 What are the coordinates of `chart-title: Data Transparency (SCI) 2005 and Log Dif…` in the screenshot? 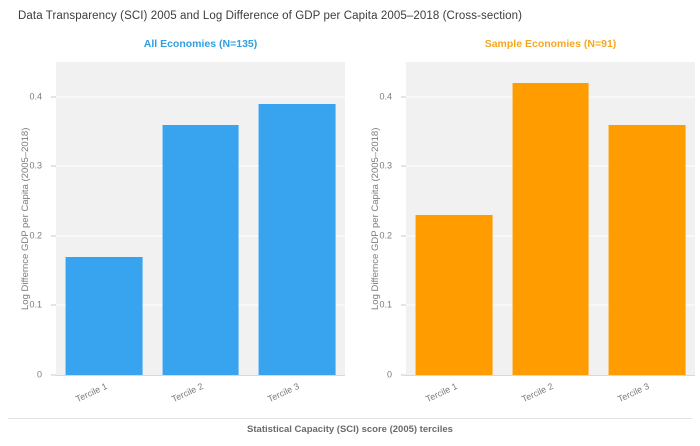 It's located at (270, 16).